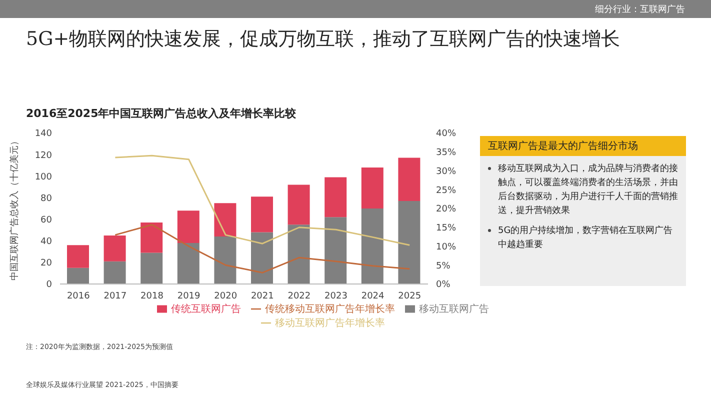 The width and height of the screenshot is (711, 400). What do you see at coordinates (152, 296) in the screenshot?
I see `x-tick-label: 2018` at bounding box center [152, 296].